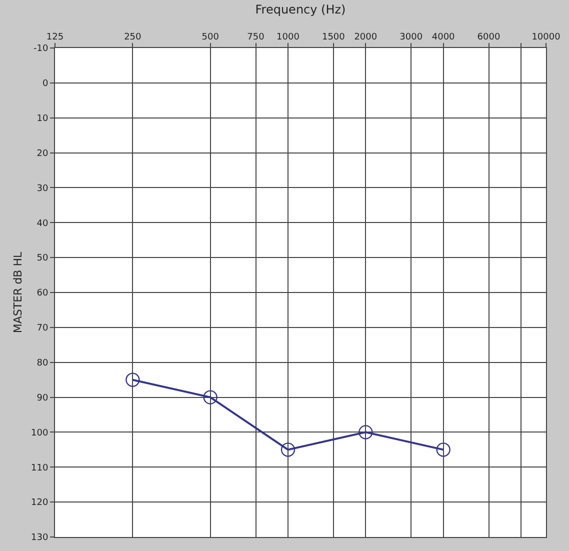  I want to click on y-tick-label: 60, so click(42, 293).